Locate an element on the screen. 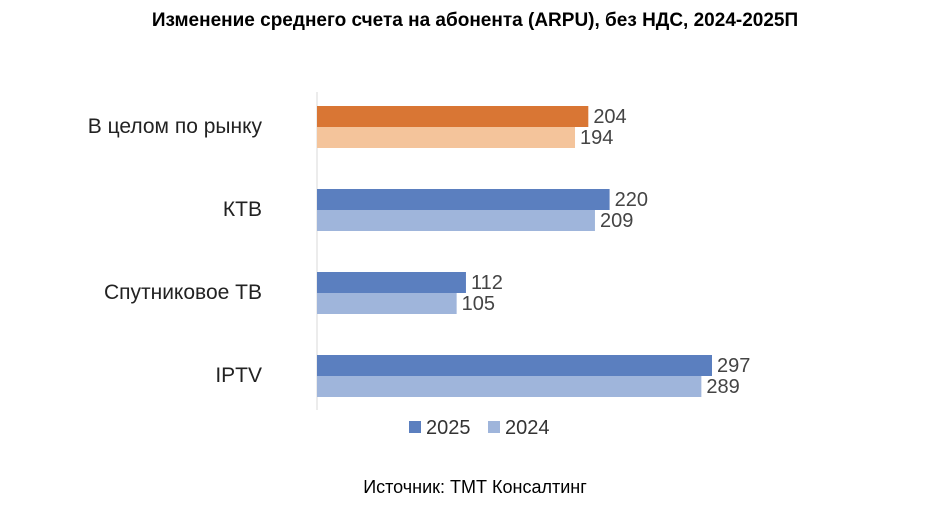 This screenshot has width=950, height=518. legend-swatch-2024 is located at coordinates (494, 427).